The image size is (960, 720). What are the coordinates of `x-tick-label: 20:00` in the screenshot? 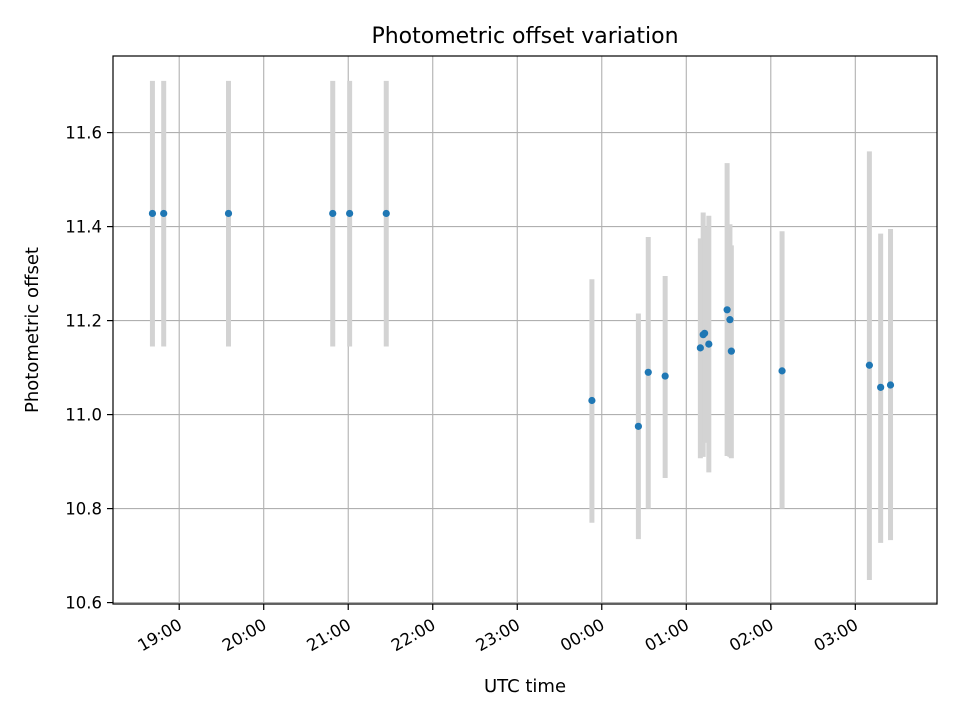 It's located at (244, 635).